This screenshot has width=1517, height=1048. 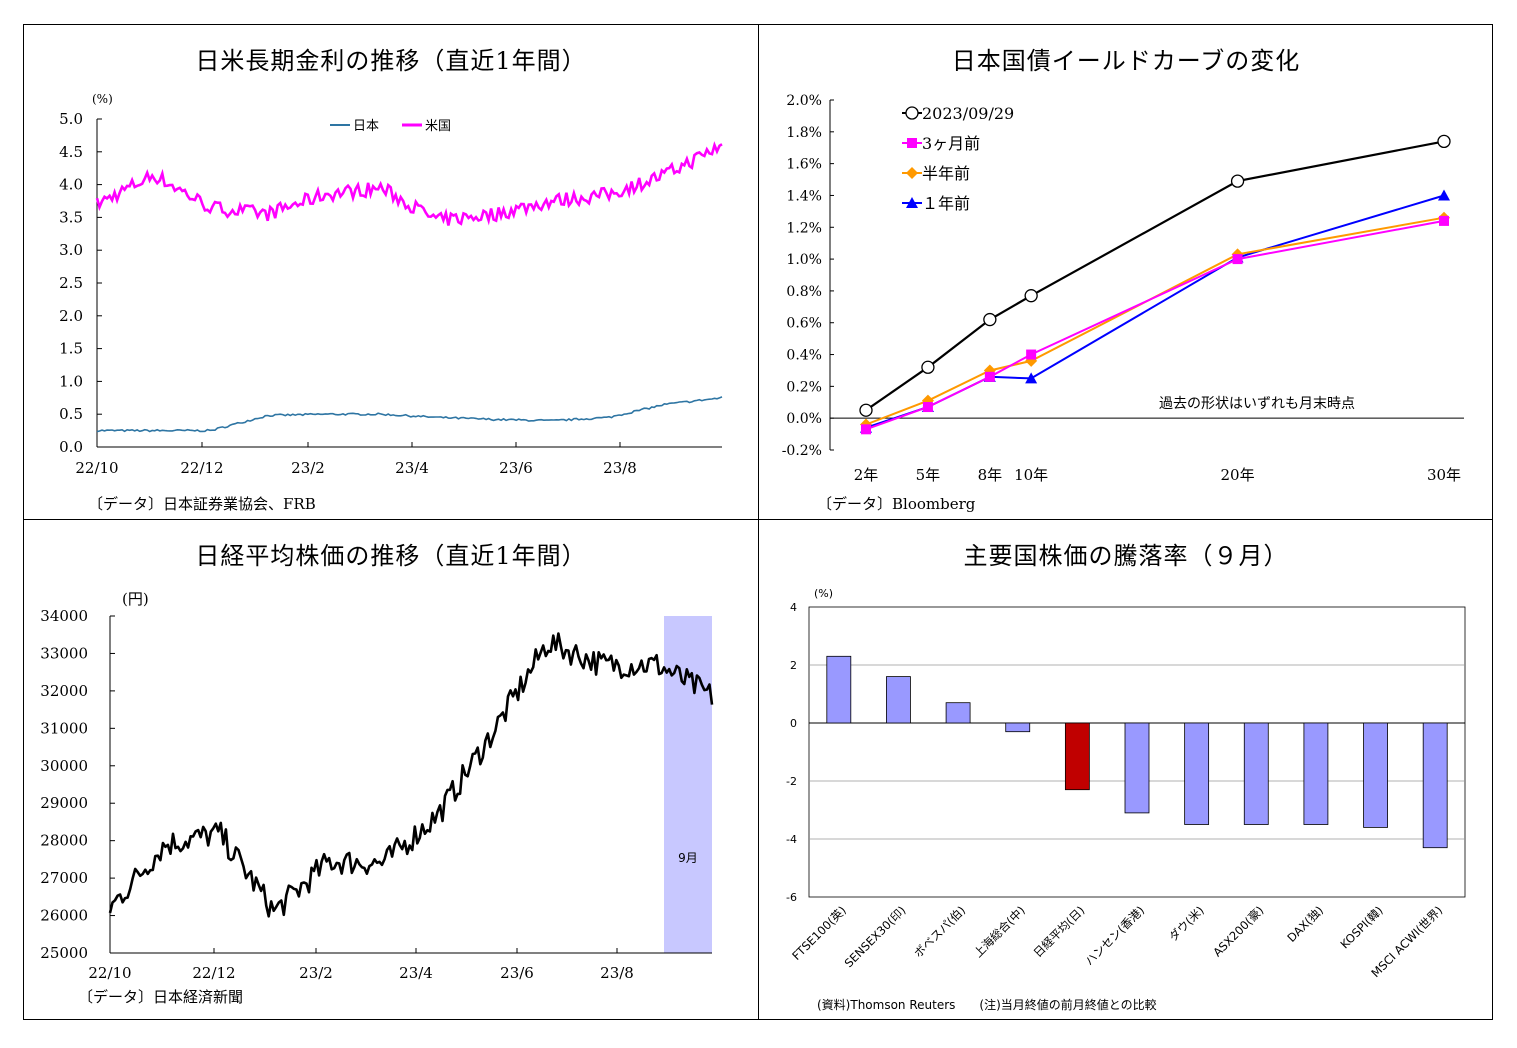 What do you see at coordinates (804, 356) in the screenshot?
I see `y-tick-label: 0.4%` at bounding box center [804, 356].